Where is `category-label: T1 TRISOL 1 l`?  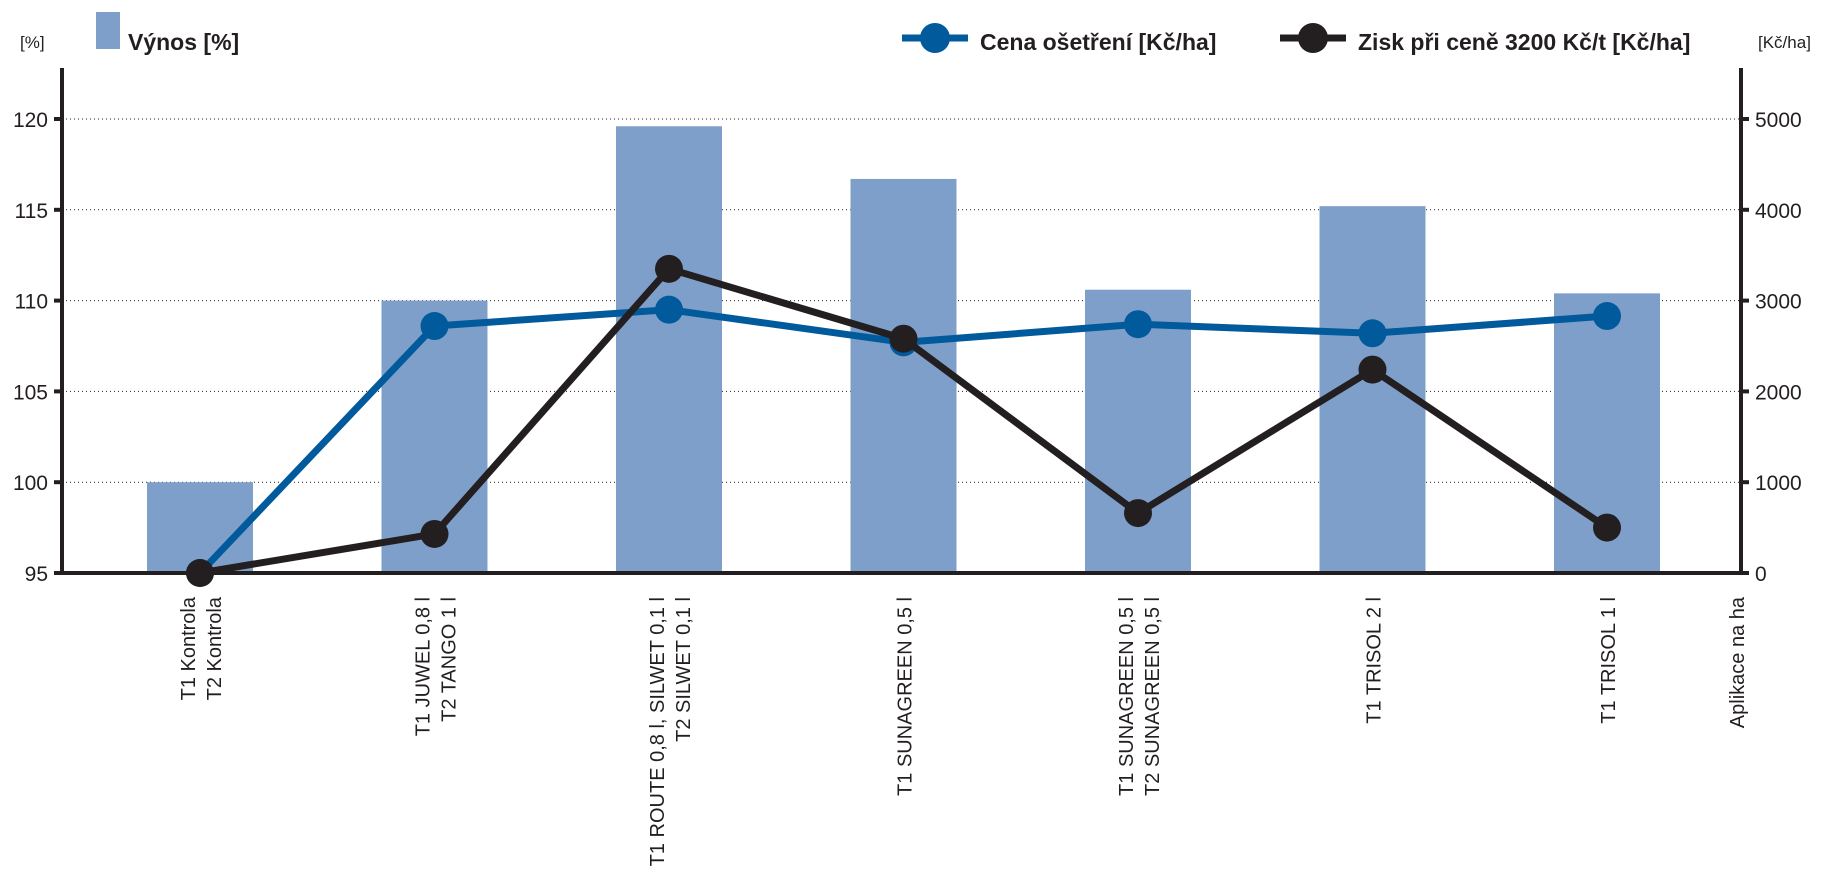
category-label: T1 TRISOL 1 l is located at coordinates (1609, 660).